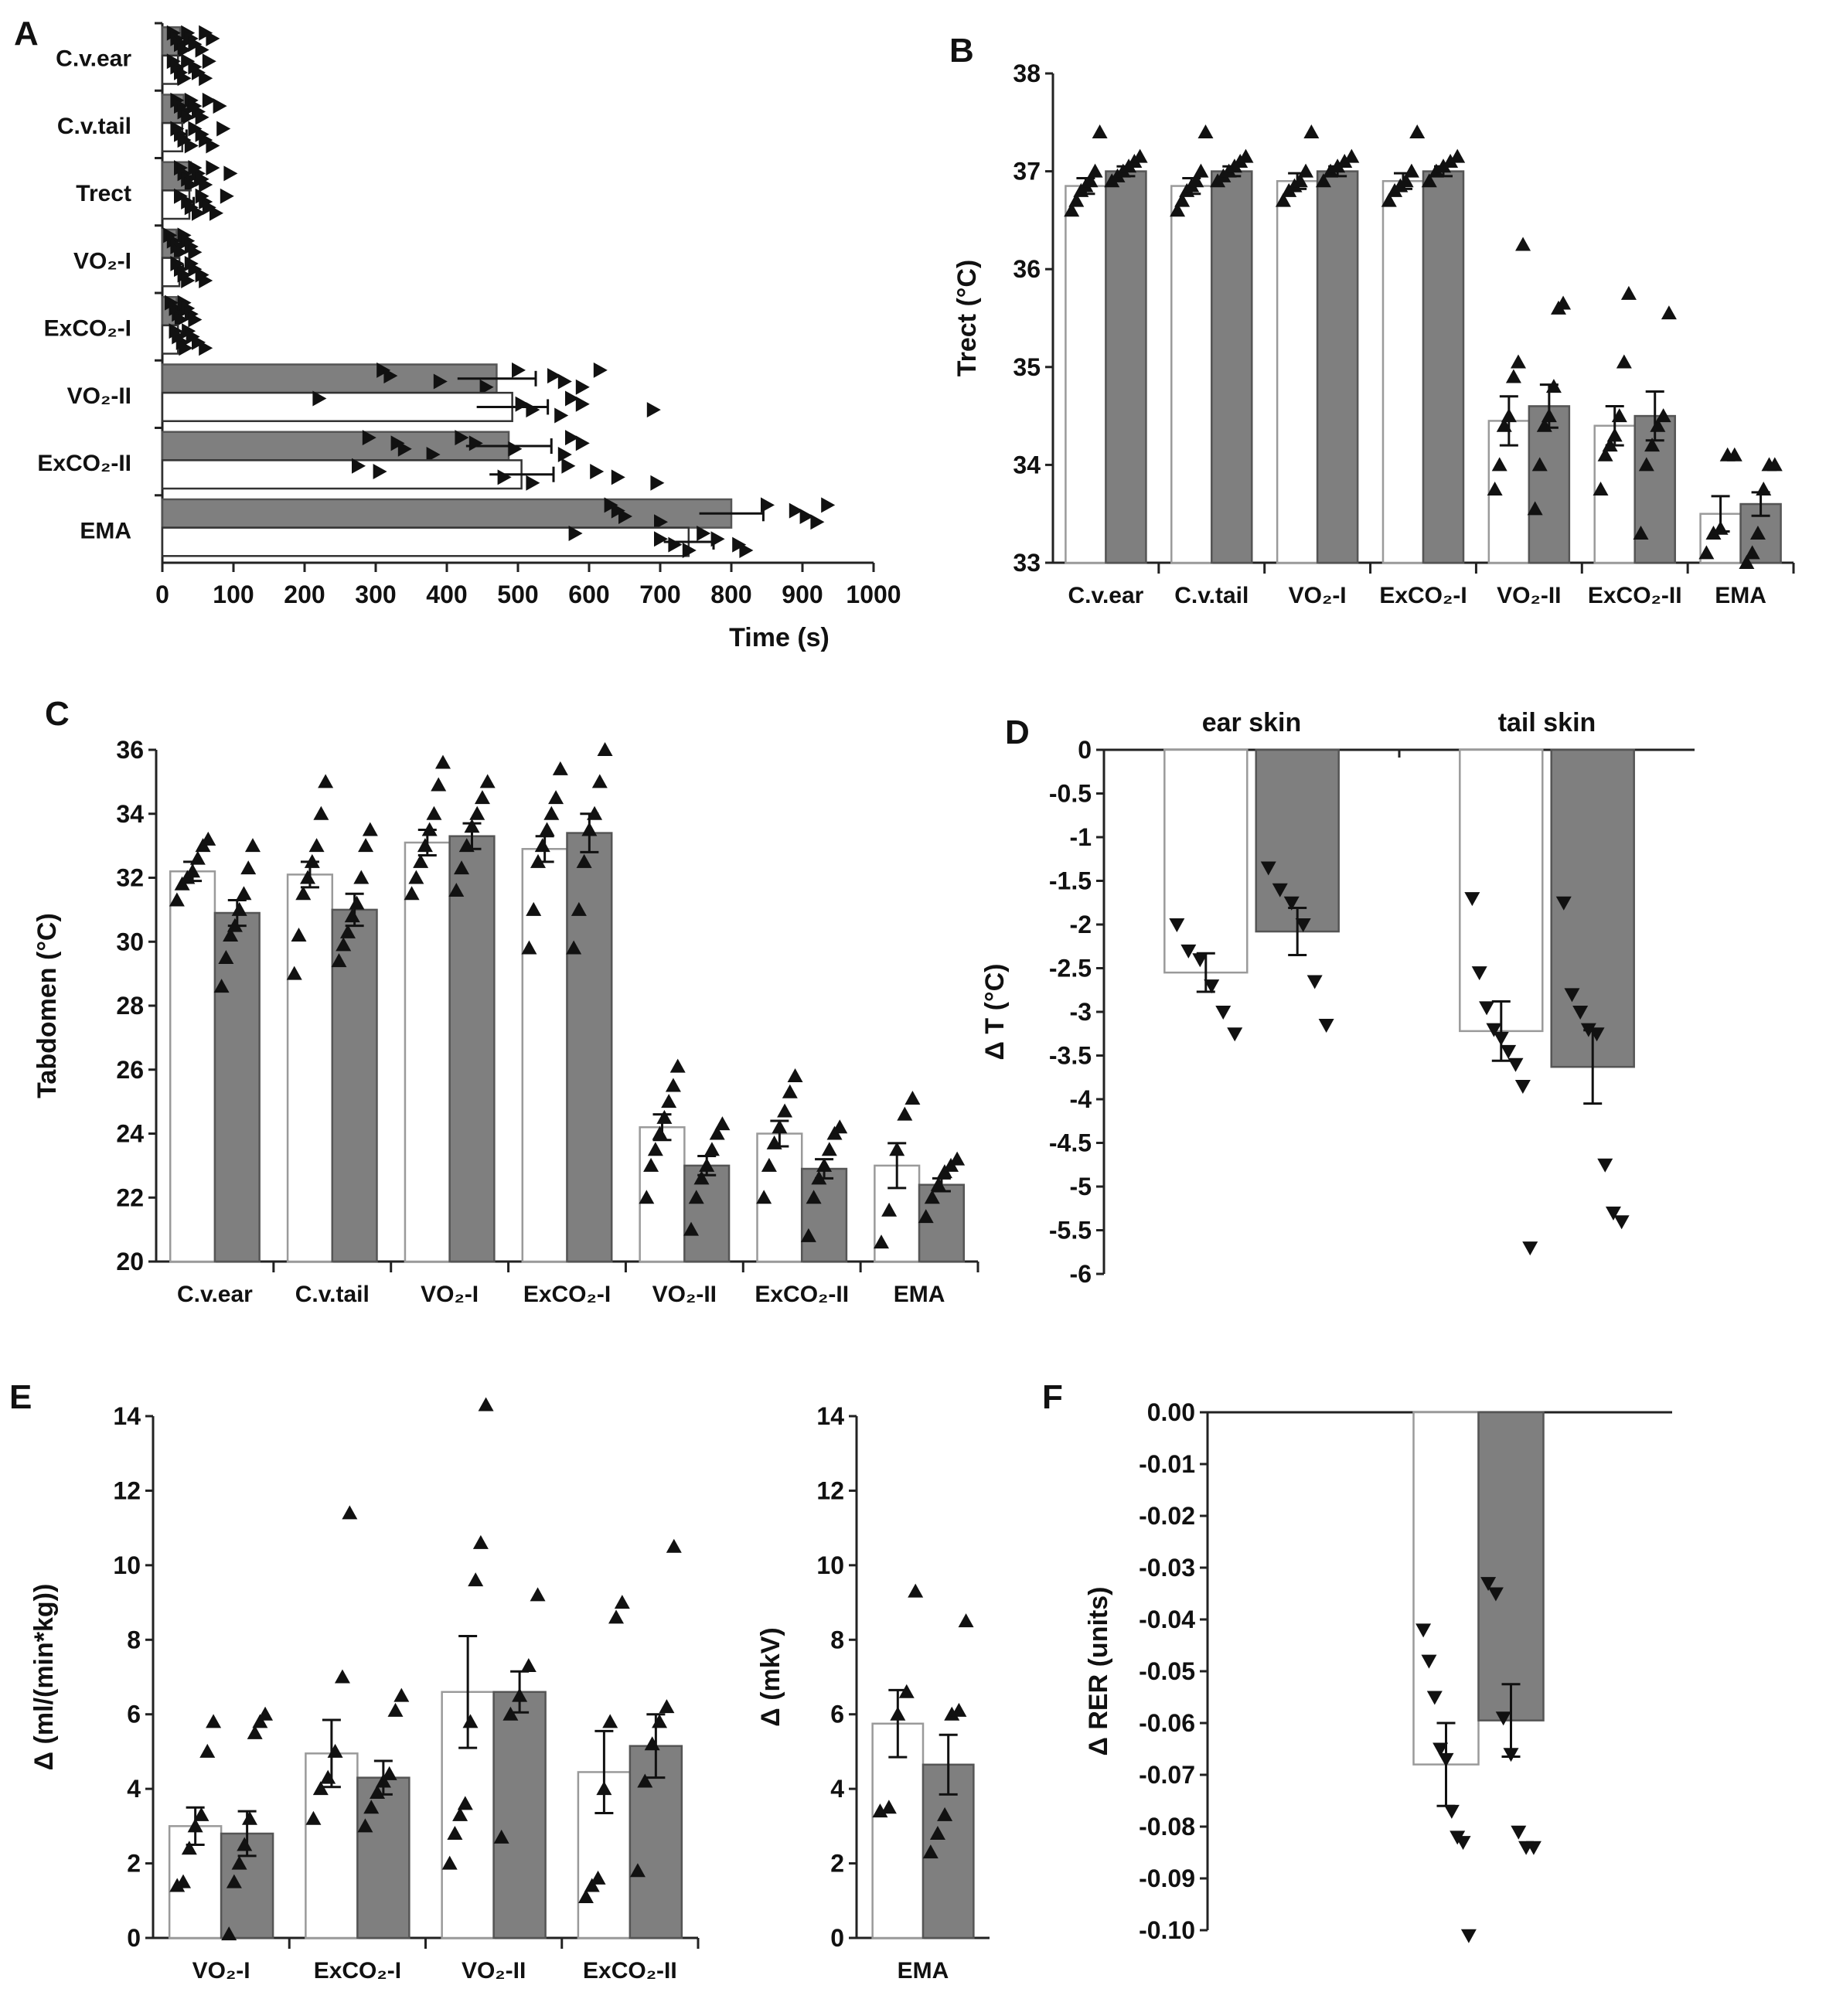 The image size is (1843, 2016). What do you see at coordinates (127, 1416) in the screenshot?
I see `y-tick-label: 14` at bounding box center [127, 1416].